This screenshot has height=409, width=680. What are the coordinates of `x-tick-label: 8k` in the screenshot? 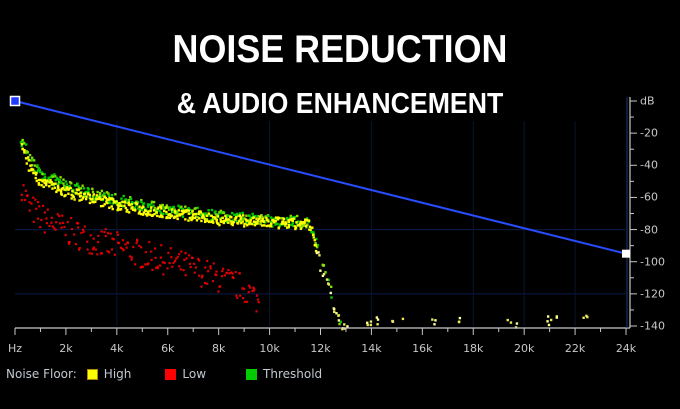 It's located at (218, 348).